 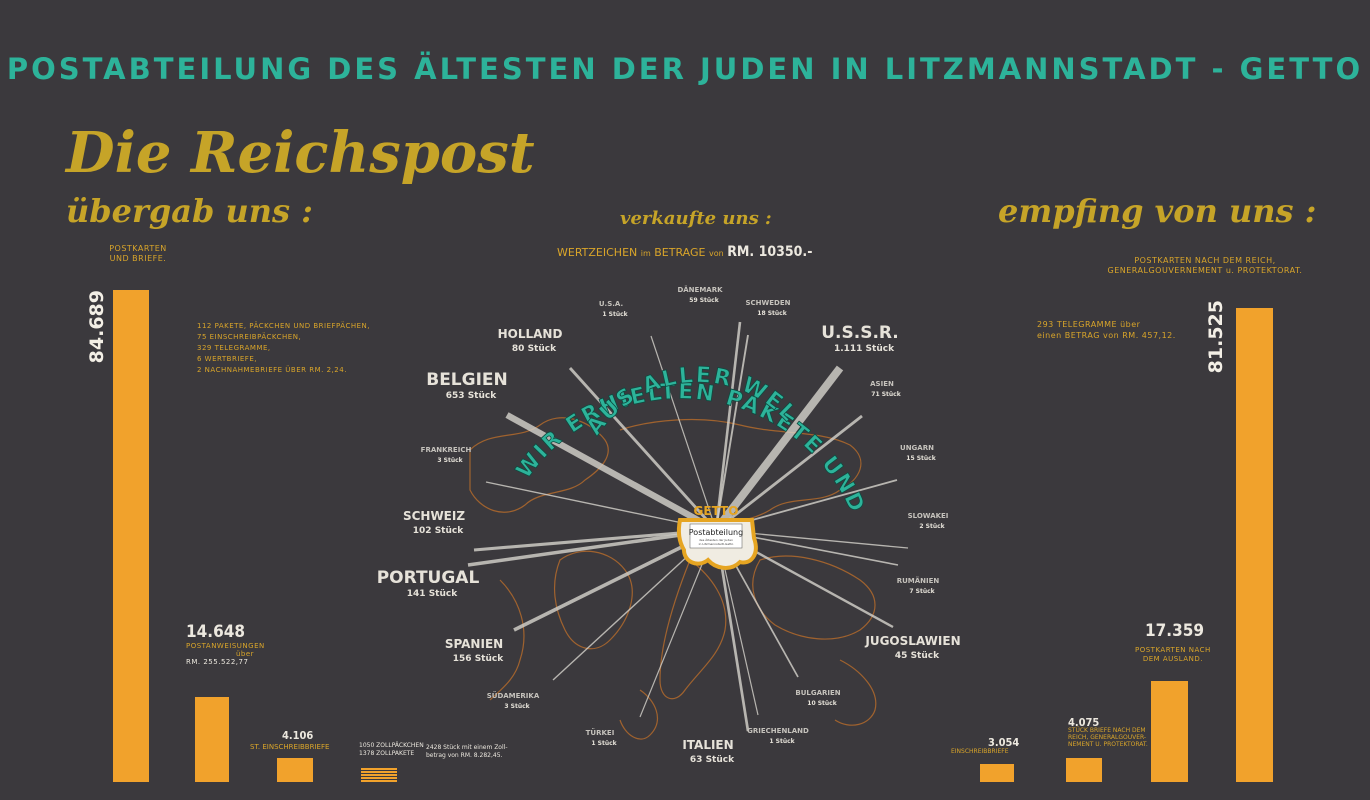 I want to click on stamp-box-line2: des Ältesten der Juden, so click(x=716, y=539).